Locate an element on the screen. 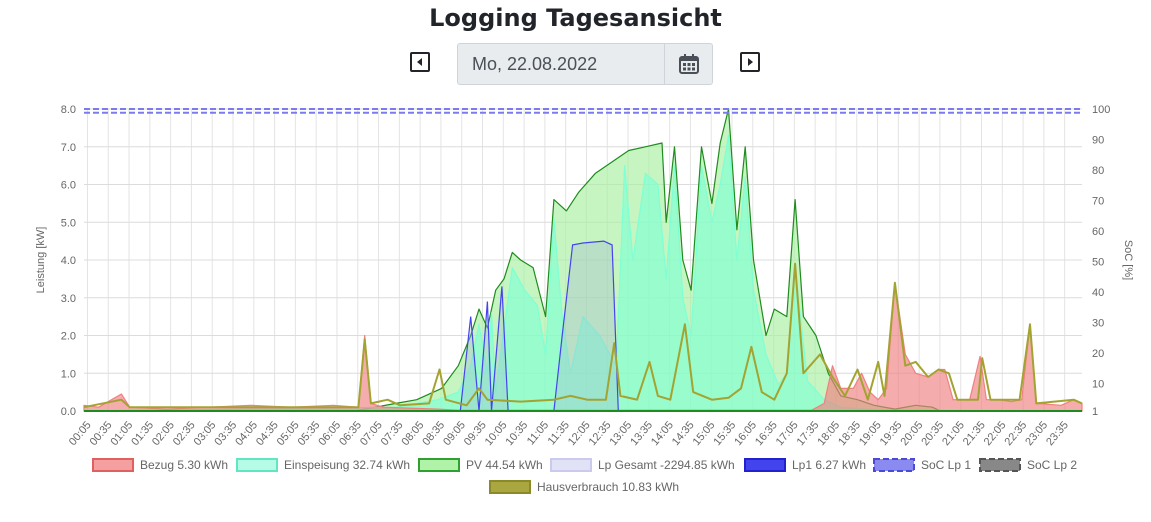  y-tick-label-right: 30 is located at coordinates (1098, 324).